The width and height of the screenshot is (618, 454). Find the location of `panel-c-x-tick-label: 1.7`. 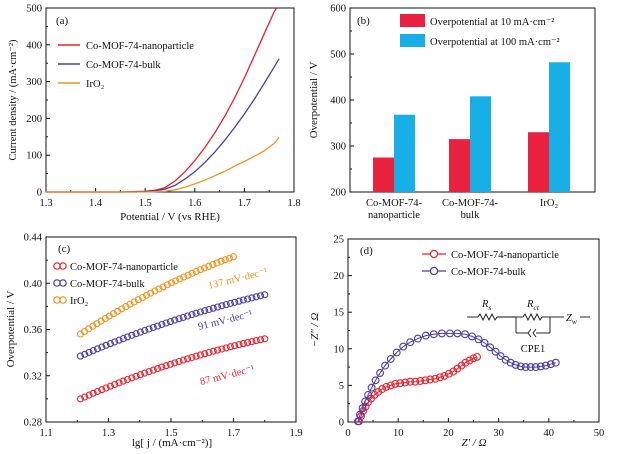

panel-c-x-tick-label: 1.7 is located at coordinates (233, 433).